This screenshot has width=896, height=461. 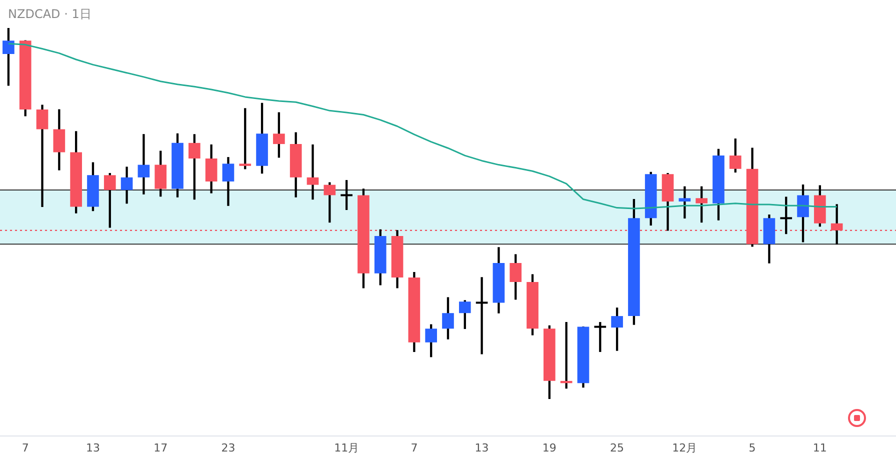 What do you see at coordinates (50, 14) in the screenshot?
I see `chart-title: NZDCAD · 1日` at bounding box center [50, 14].